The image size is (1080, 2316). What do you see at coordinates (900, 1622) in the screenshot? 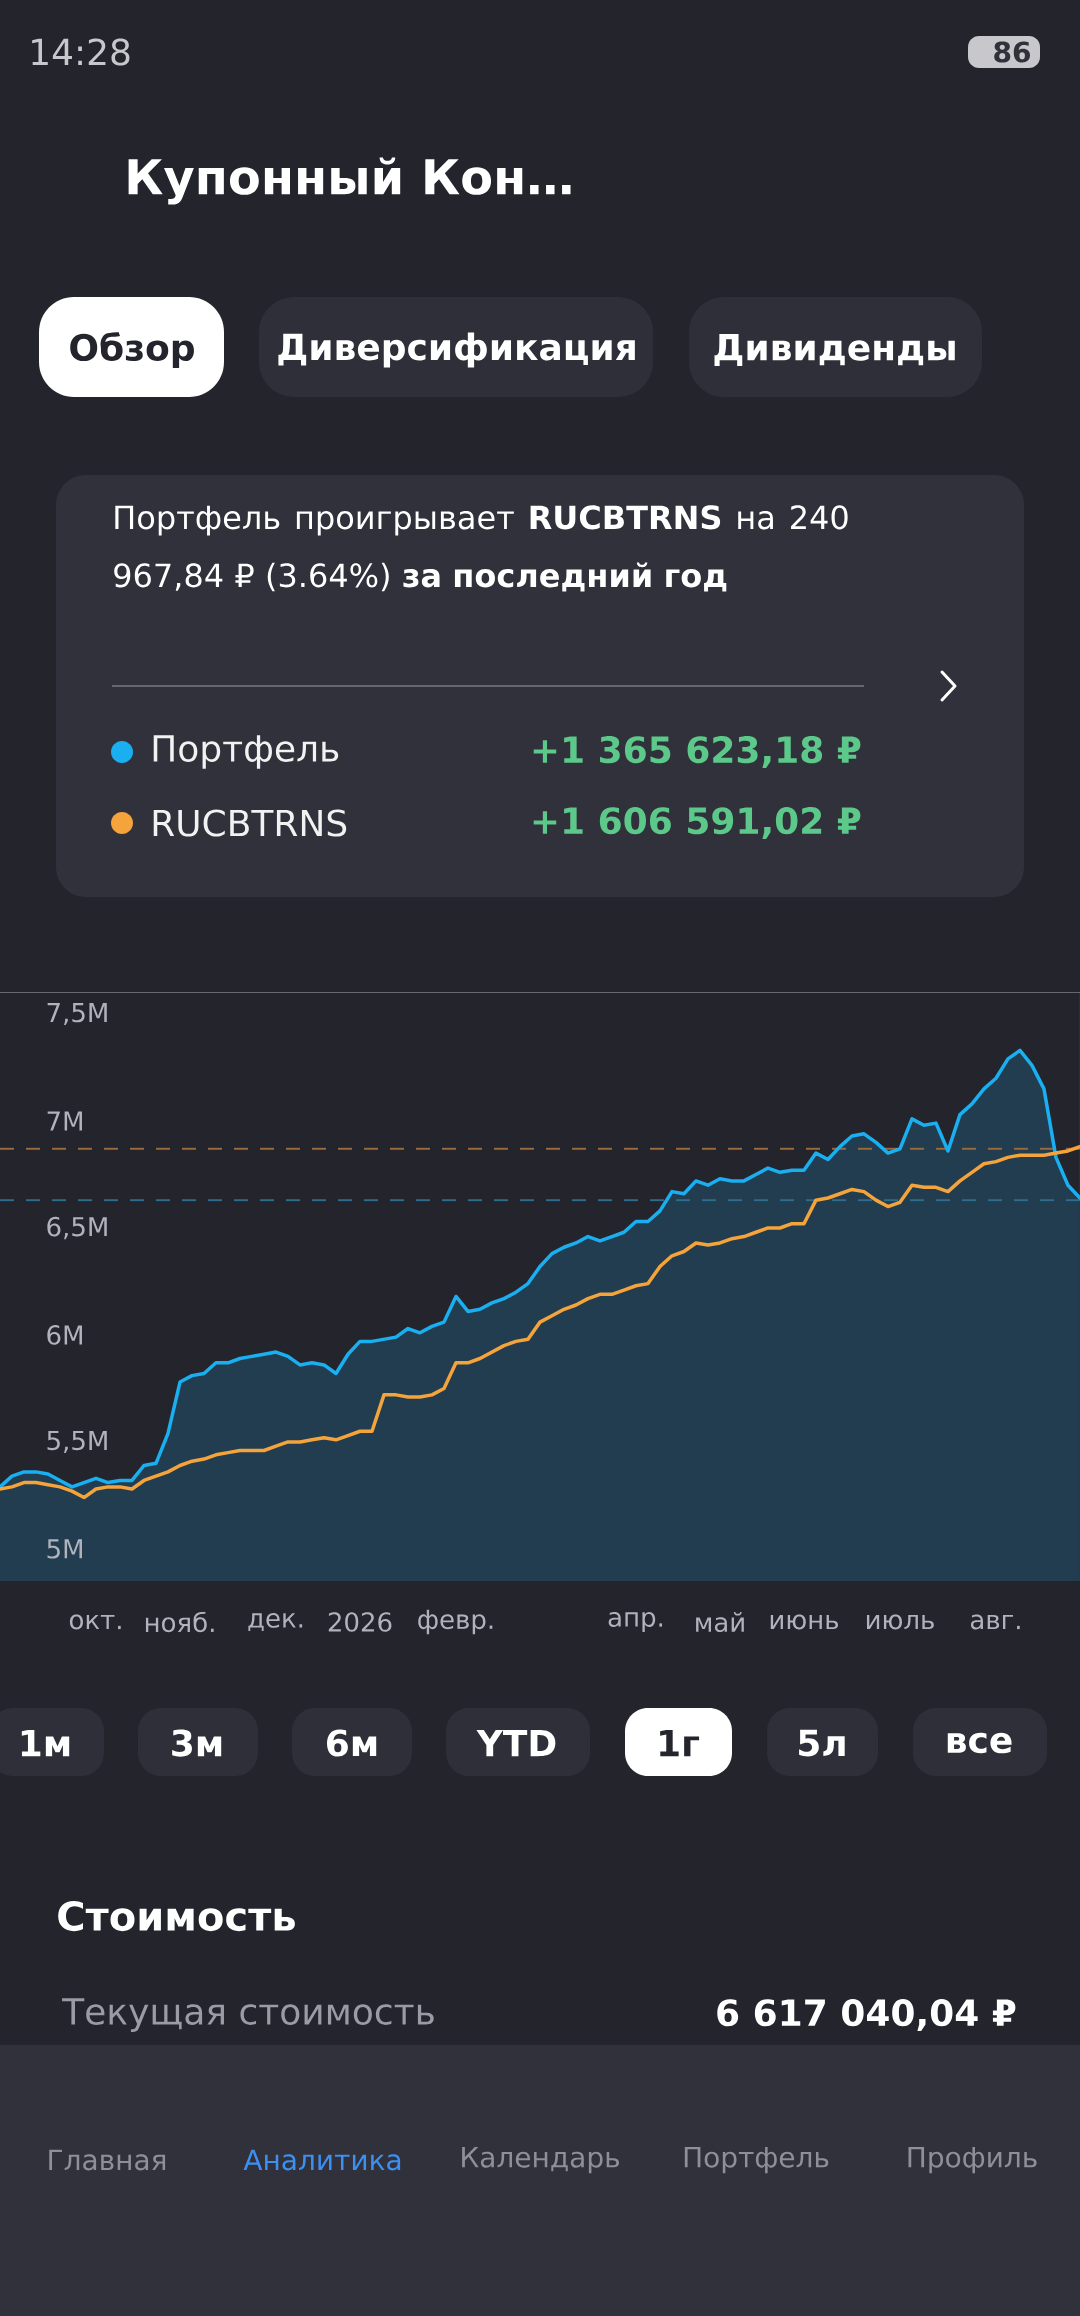
I see `x-tick-label: июль` at bounding box center [900, 1622].